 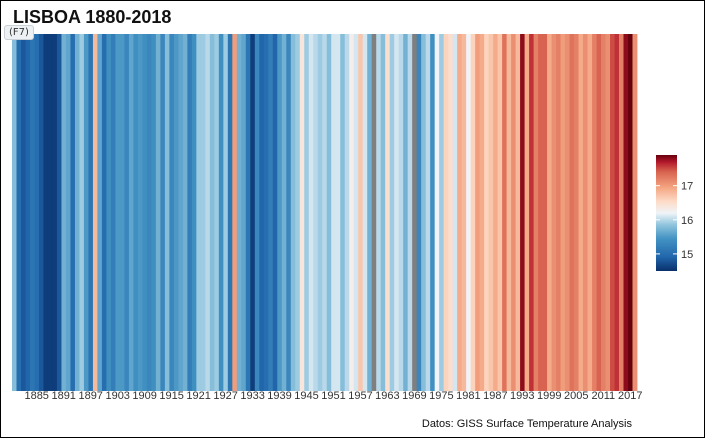 What do you see at coordinates (325, 212) in the screenshot?
I see `stripe-1949` at bounding box center [325, 212].